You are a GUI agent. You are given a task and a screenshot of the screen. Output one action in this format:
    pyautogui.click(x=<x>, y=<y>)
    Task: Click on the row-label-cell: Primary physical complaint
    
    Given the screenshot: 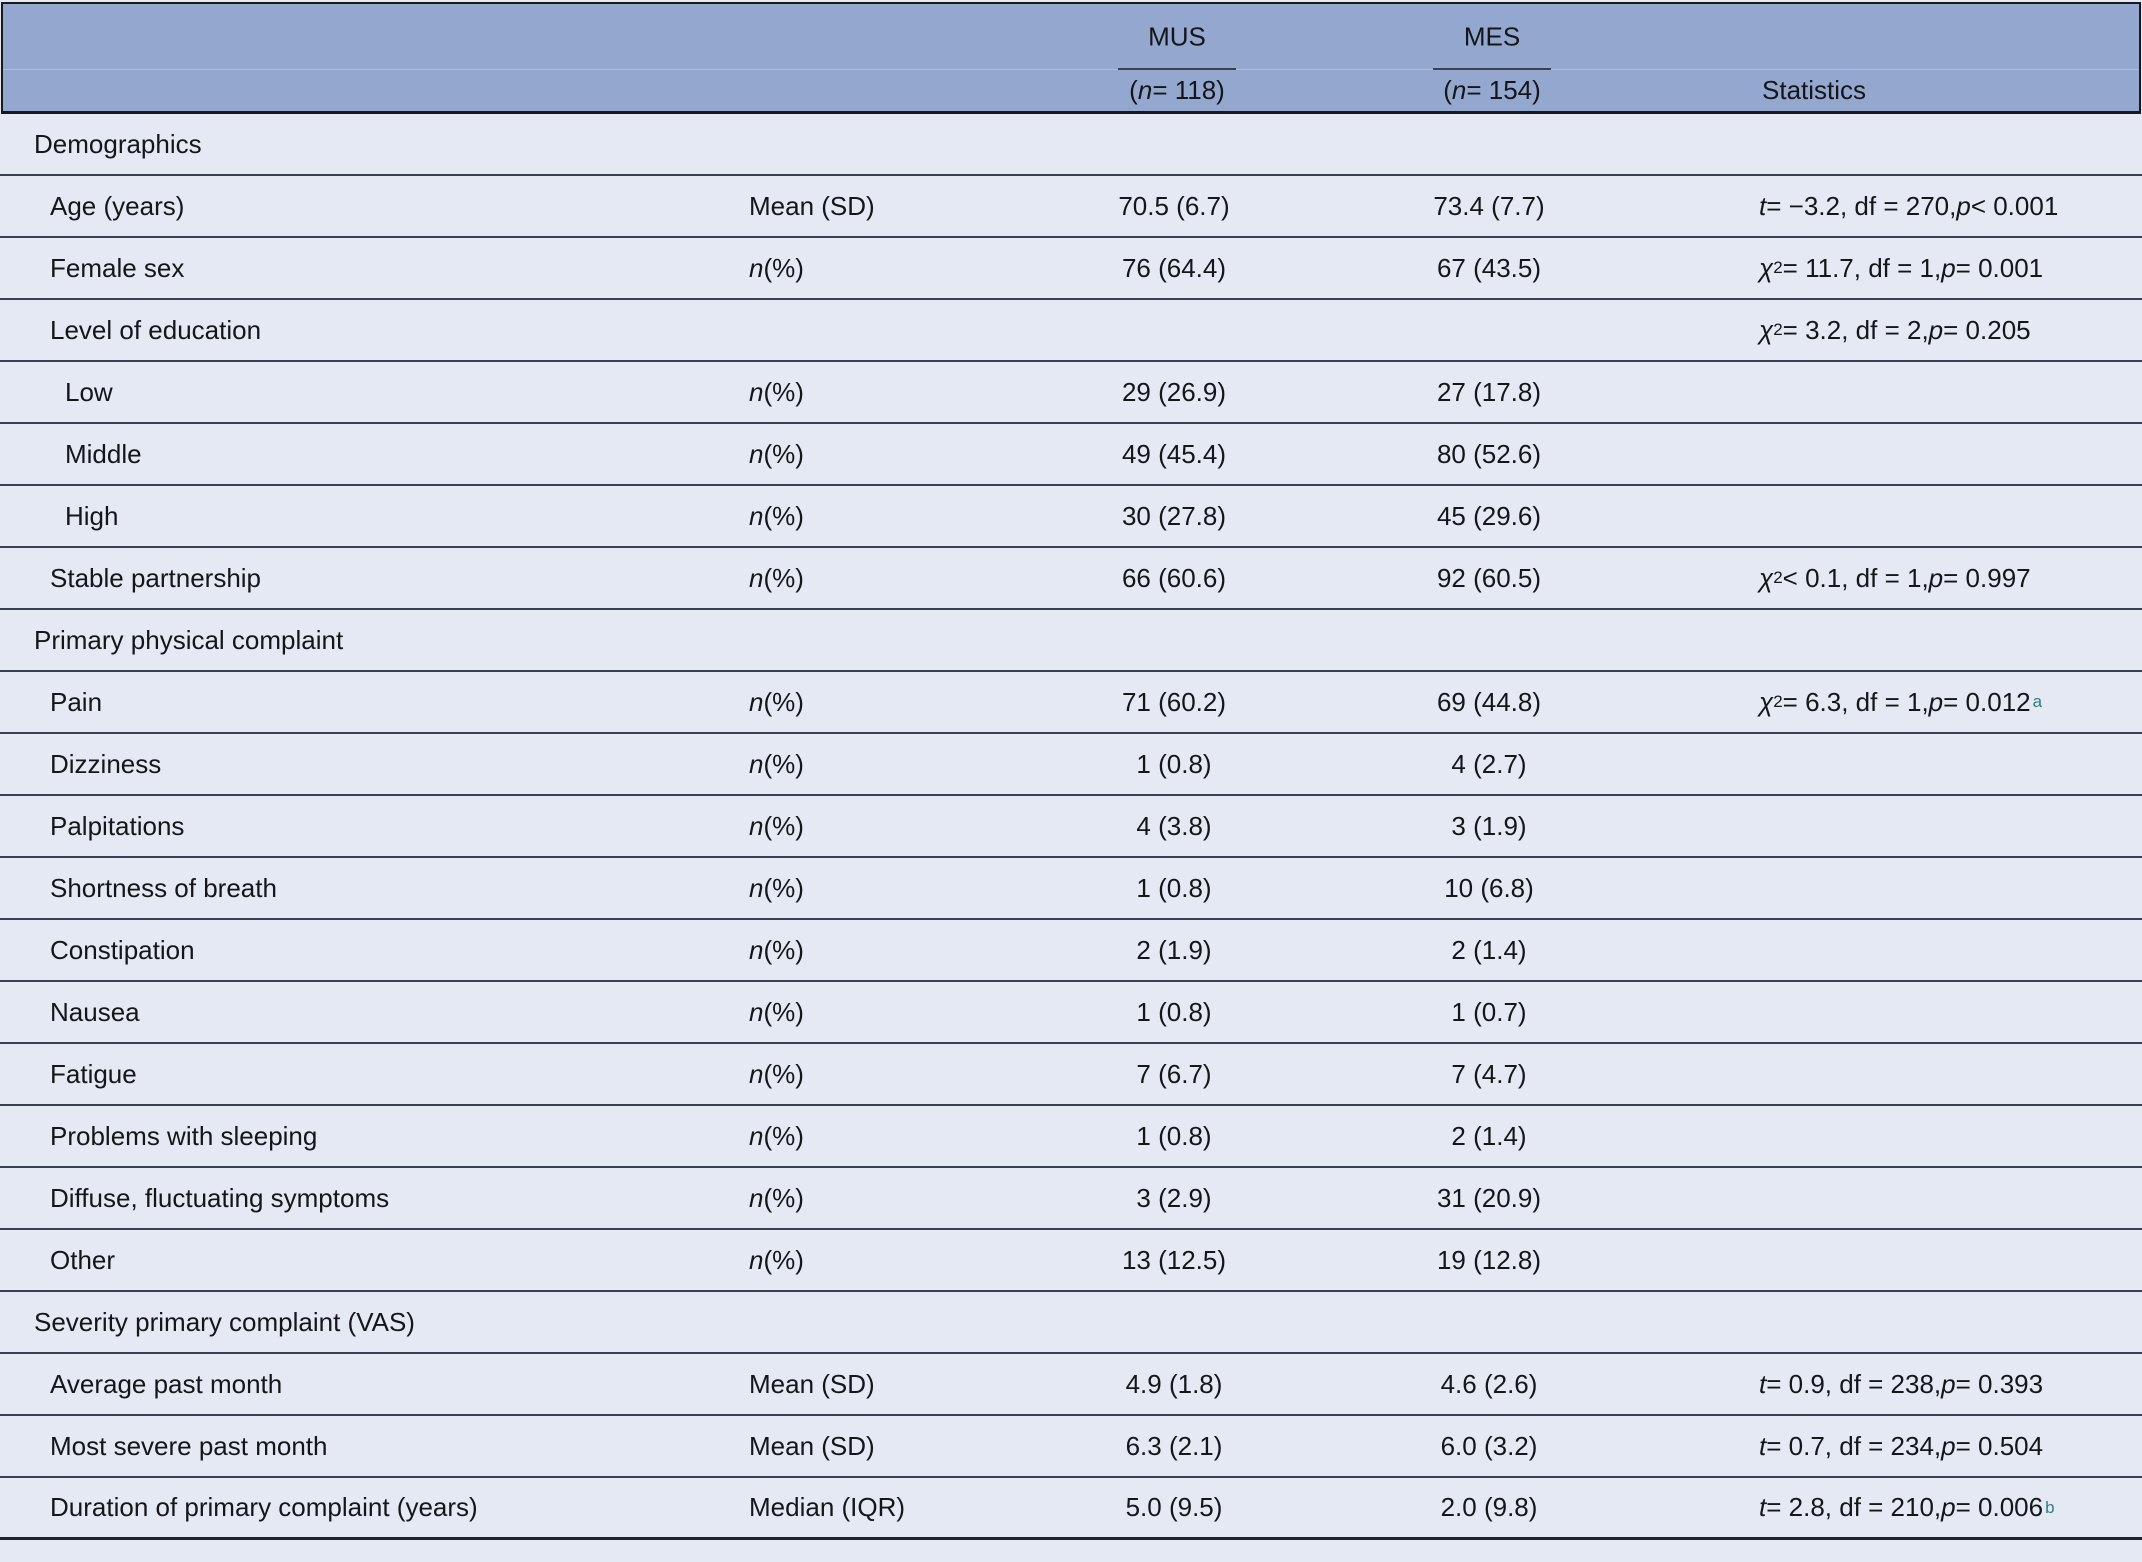 What is the action you would take?
    pyautogui.click(x=354, y=640)
    